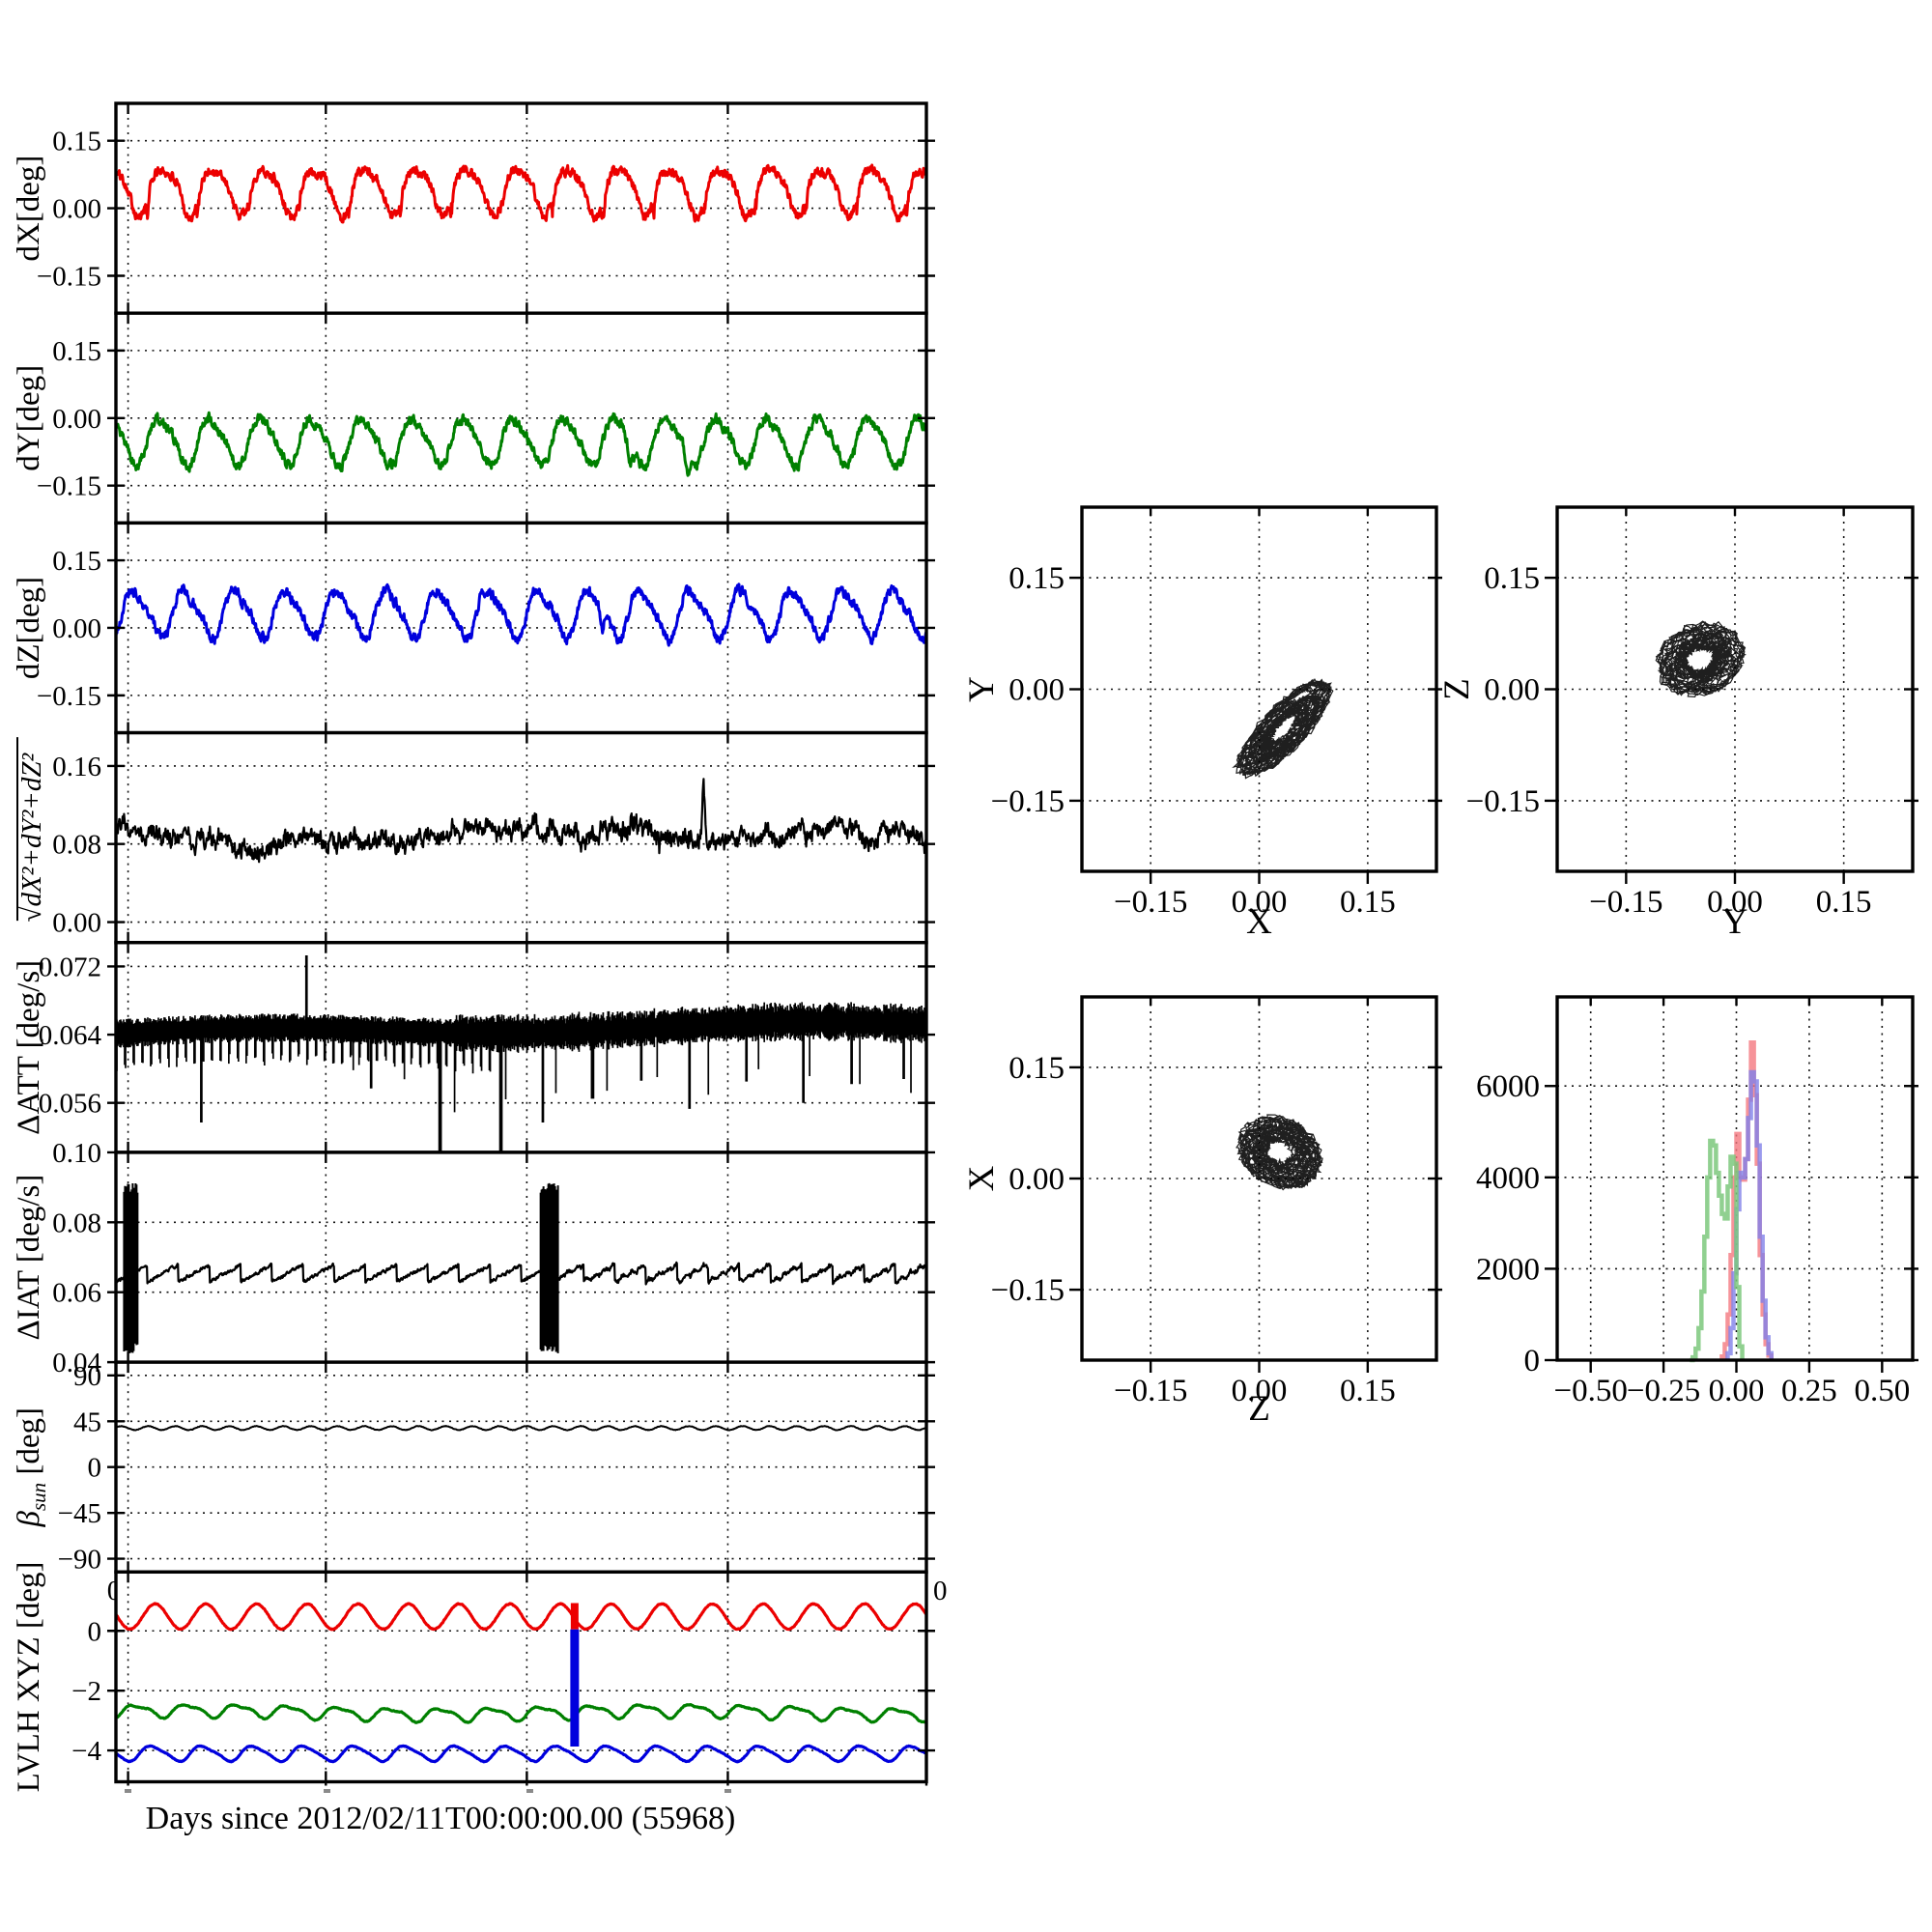 The width and height of the screenshot is (1932, 1932). What do you see at coordinates (1259, 1409) in the screenshot?
I see `xlabel-x-vs-z: Z` at bounding box center [1259, 1409].